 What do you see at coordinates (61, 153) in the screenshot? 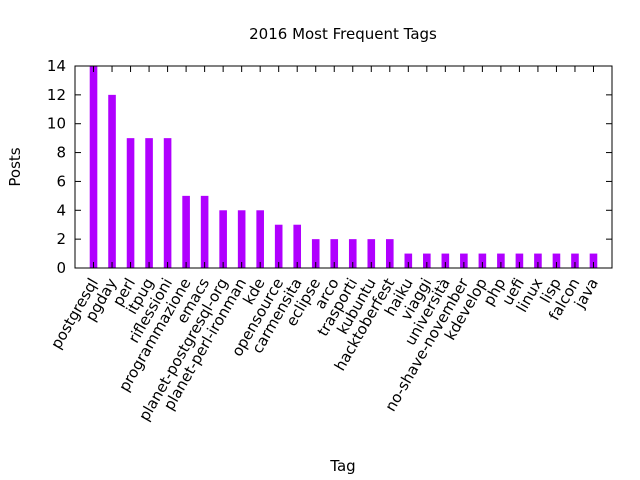
I see `y-tick-label: 8` at bounding box center [61, 153].